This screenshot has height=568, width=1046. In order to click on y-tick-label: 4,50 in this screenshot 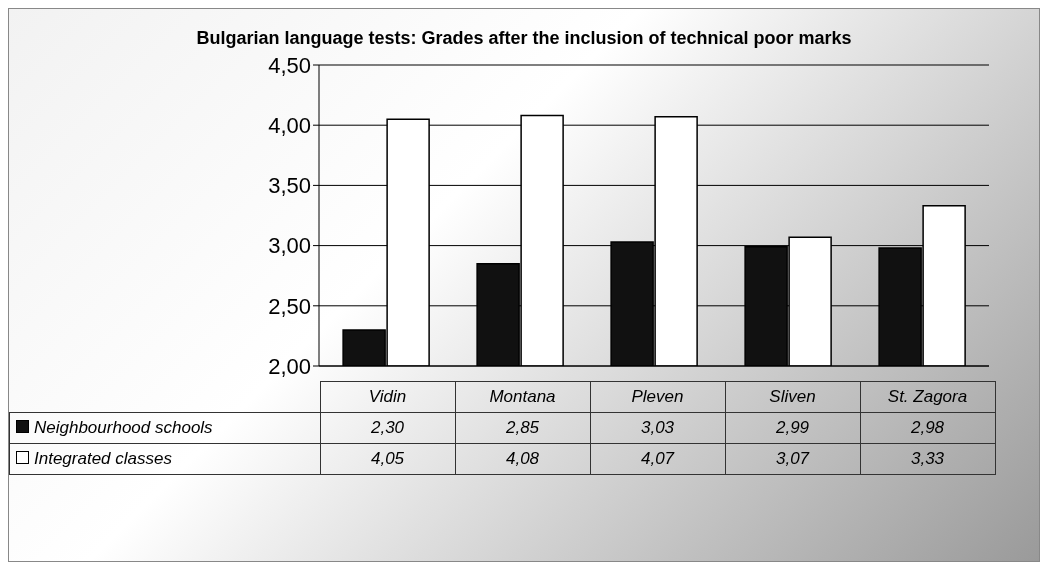, I will do `click(289, 65)`.